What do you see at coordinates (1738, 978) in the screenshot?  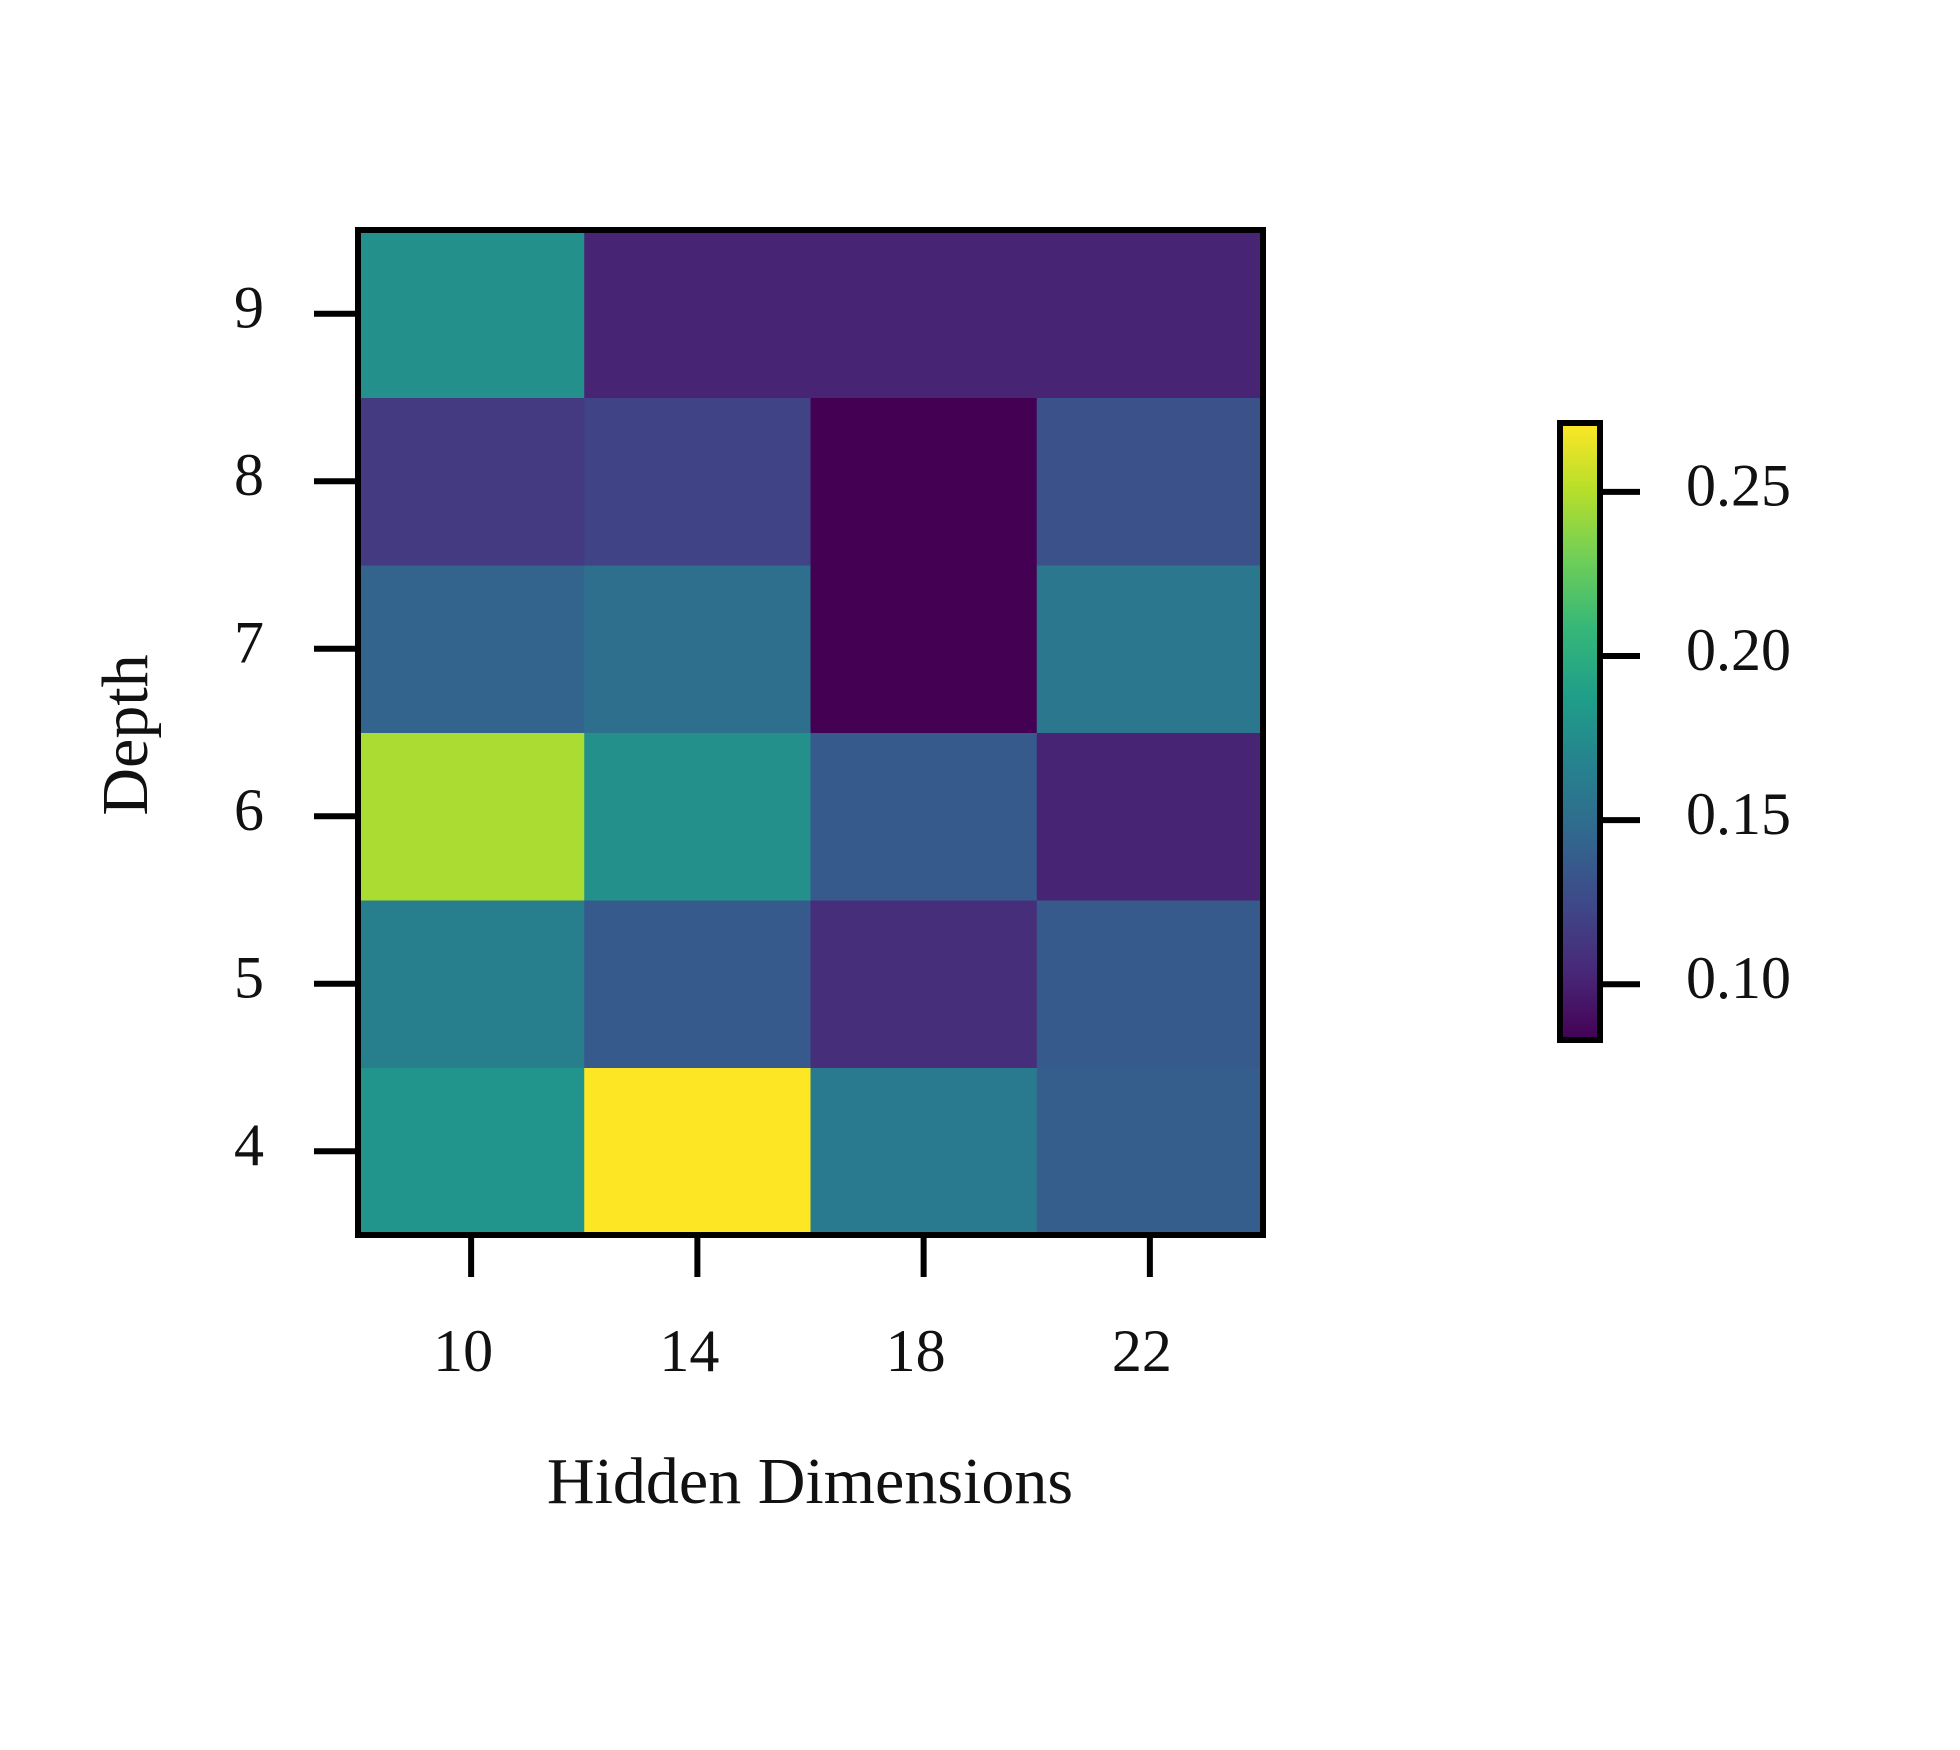 I see `colorbar-tick-label: 0.10` at bounding box center [1738, 978].